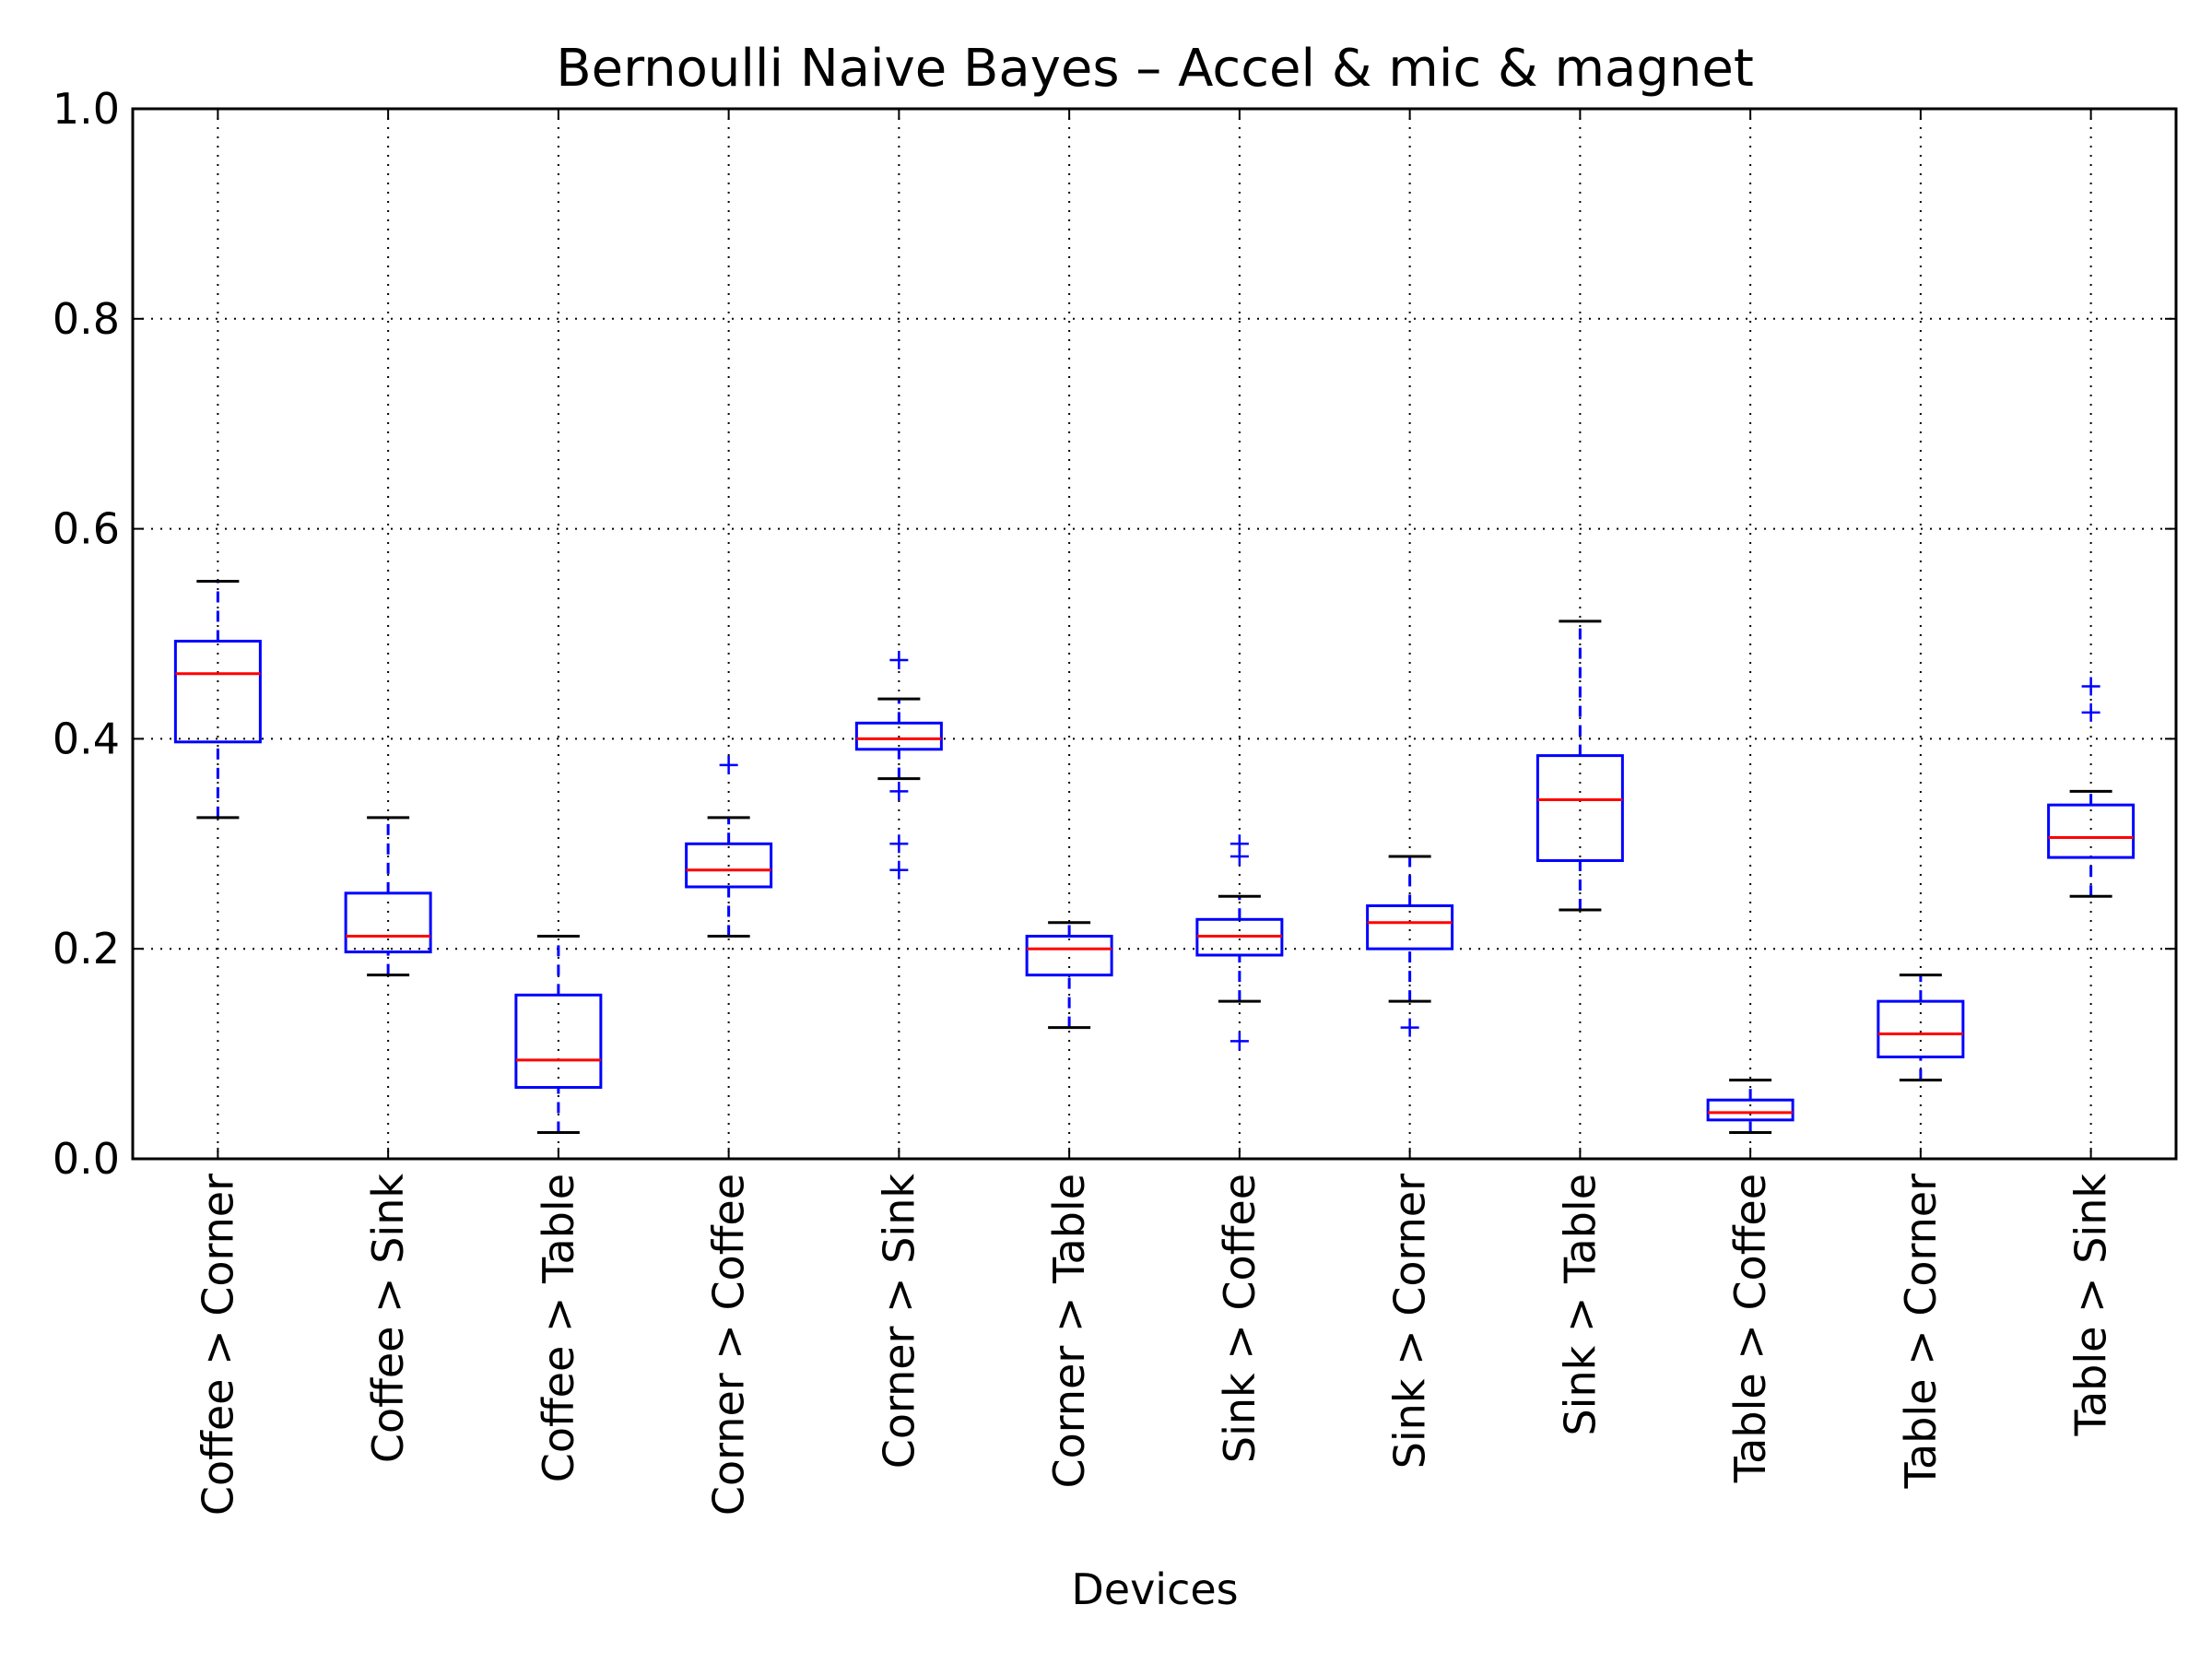 The image size is (2212, 1664). I want to click on x-axis-label: Devices, so click(1154, 1589).